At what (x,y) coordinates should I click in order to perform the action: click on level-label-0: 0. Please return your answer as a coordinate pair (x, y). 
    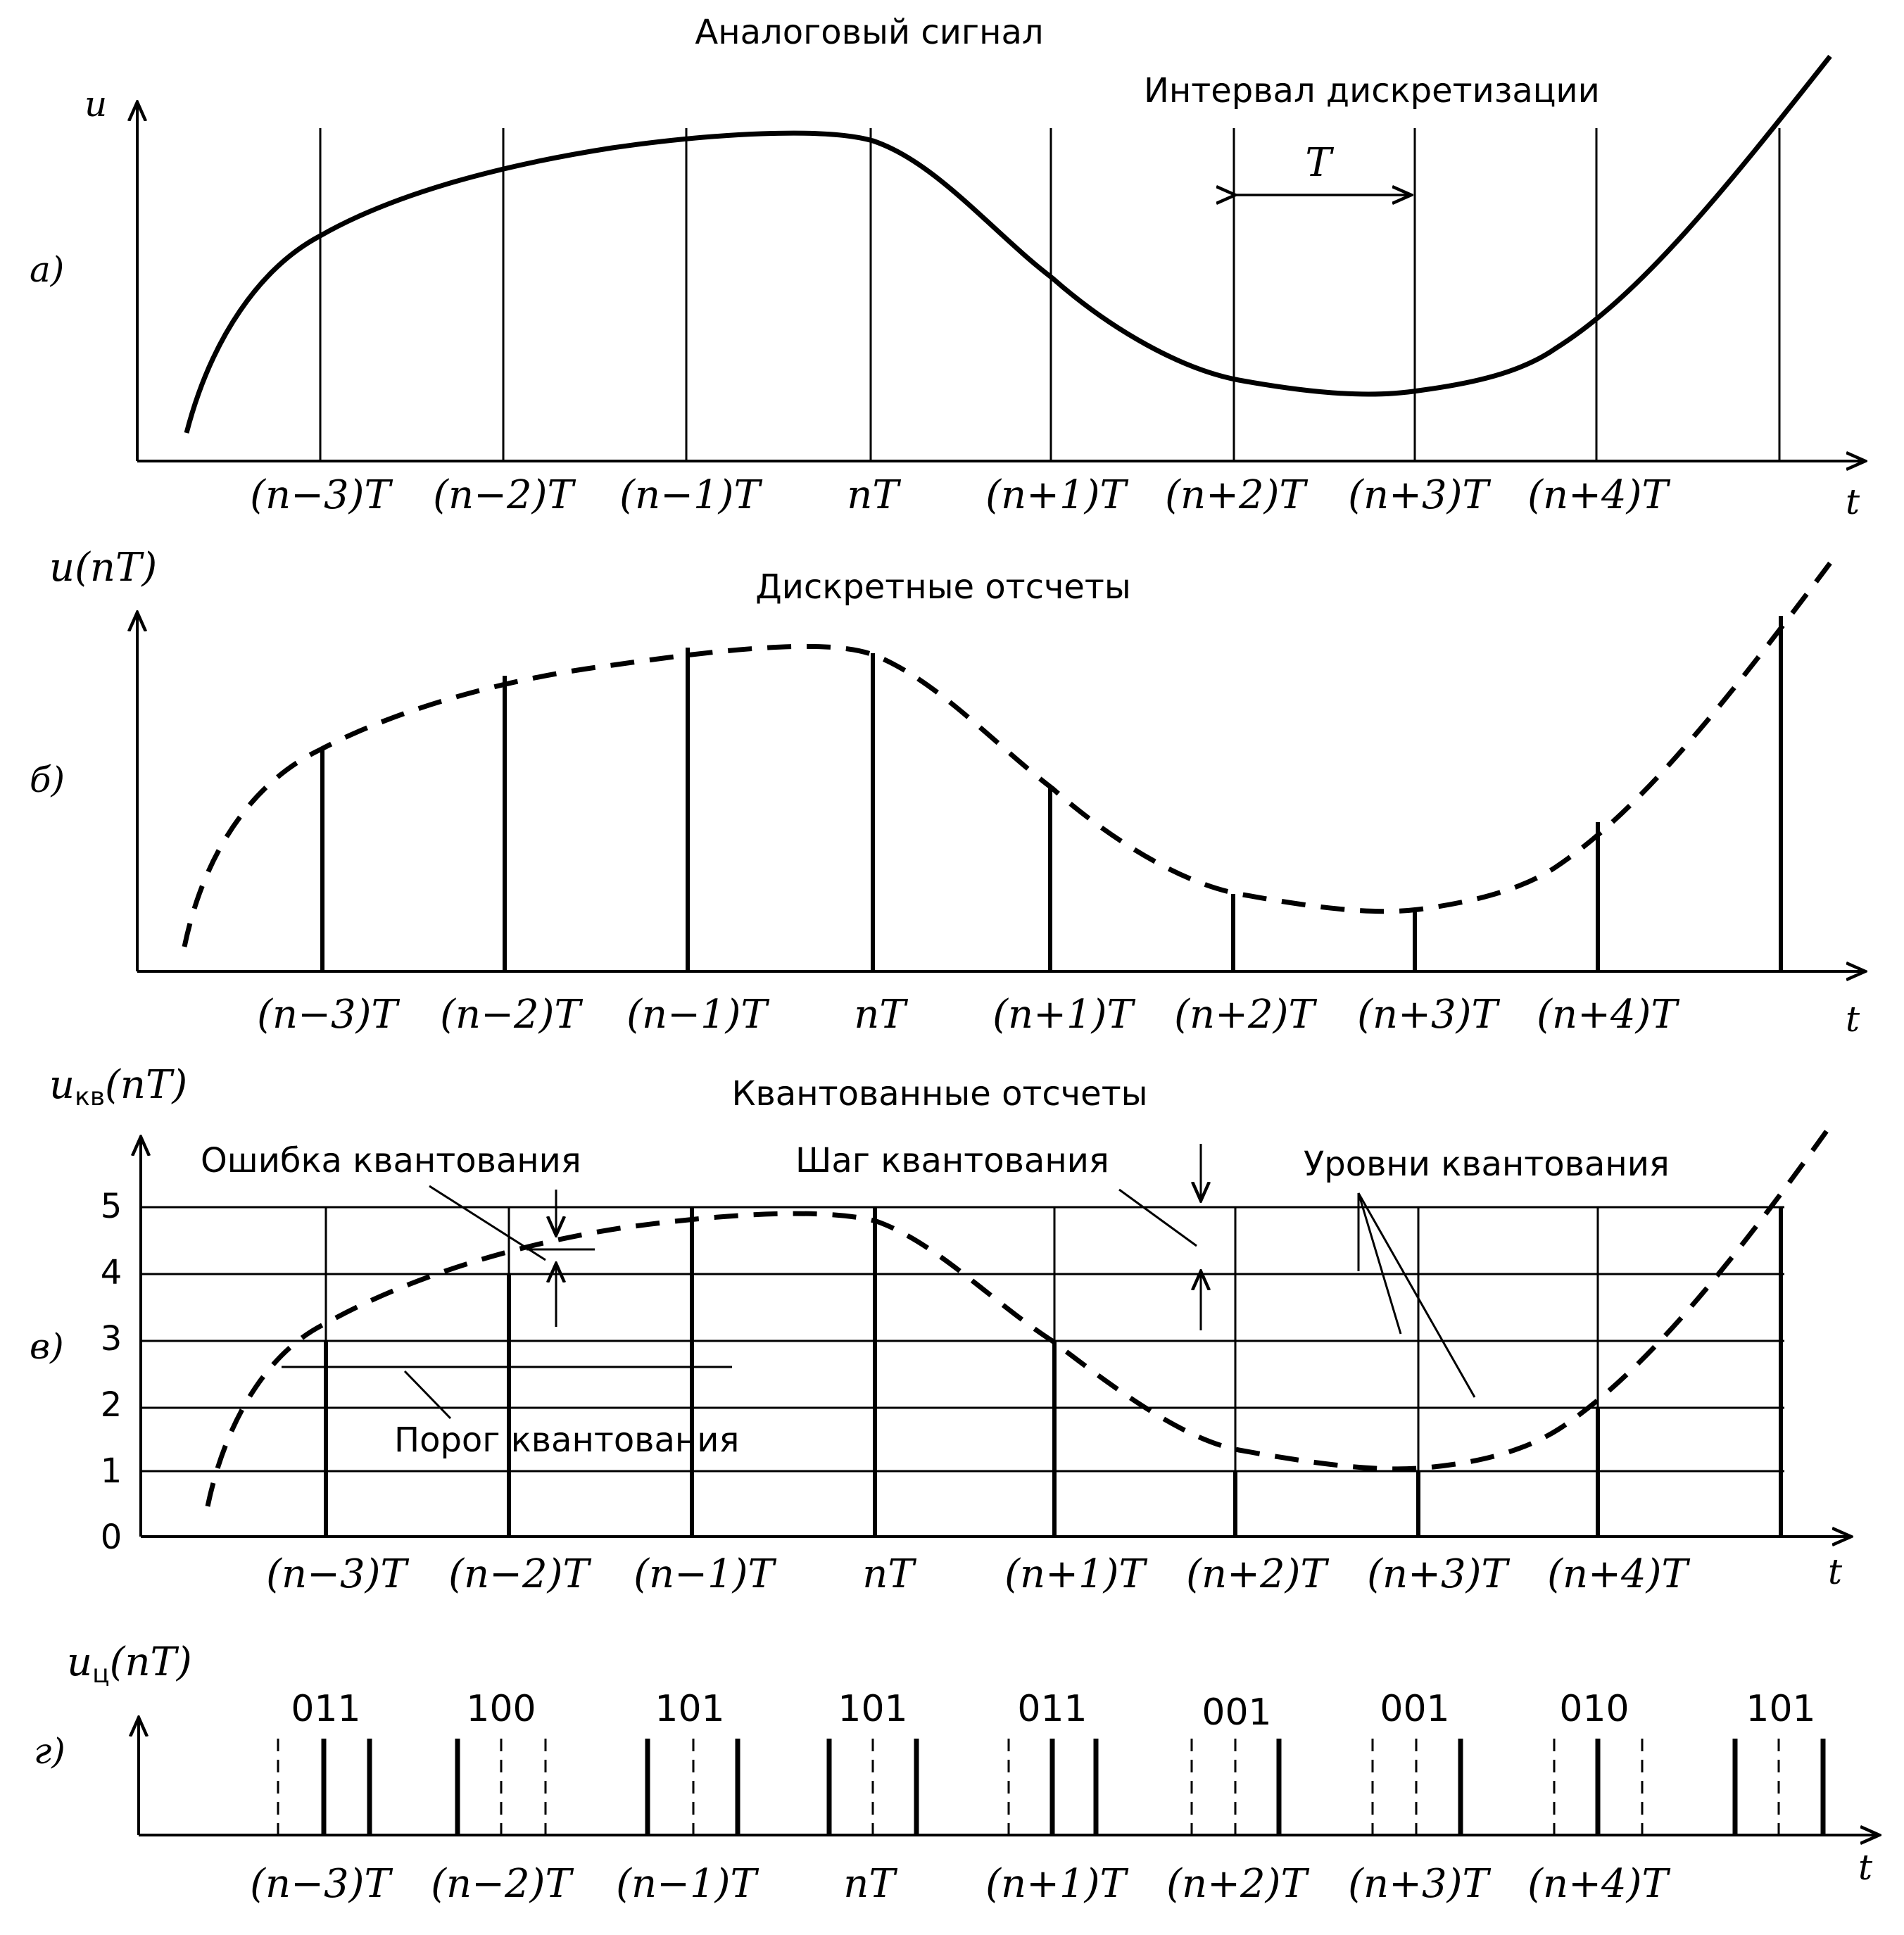
    Looking at the image, I should click on (112, 1537).